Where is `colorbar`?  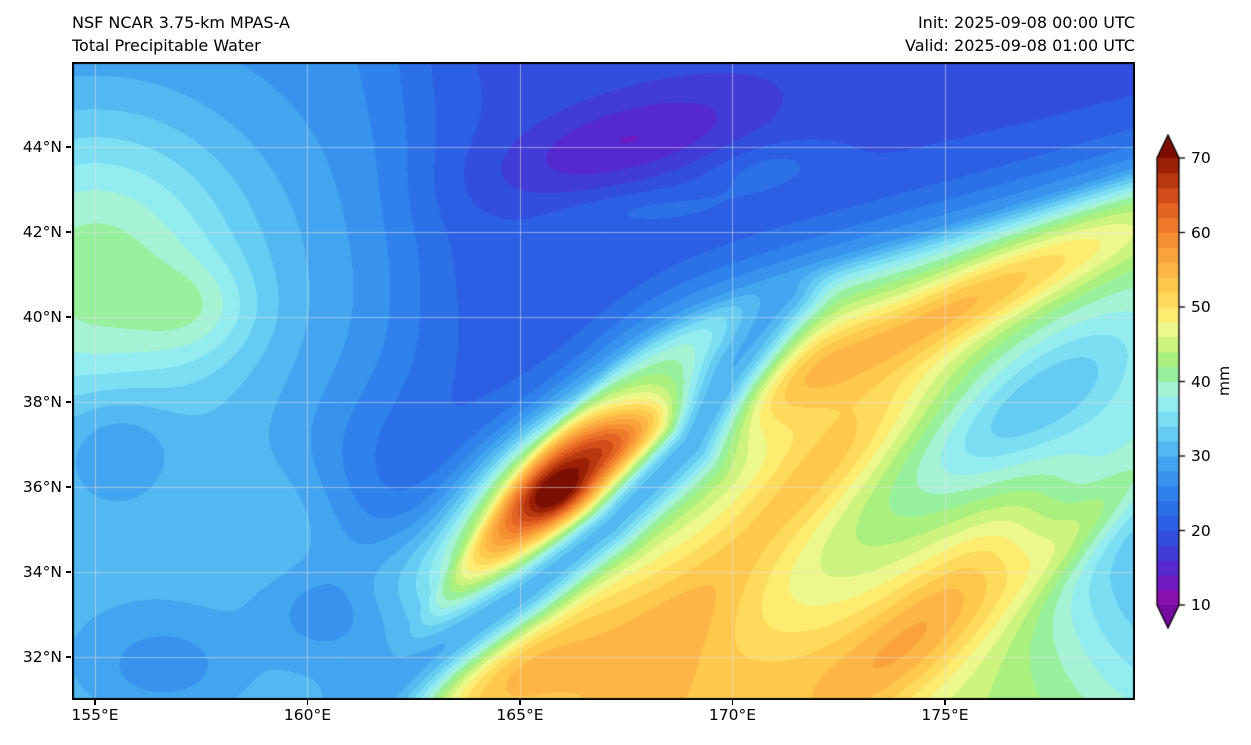
colorbar is located at coordinates (1171, 382).